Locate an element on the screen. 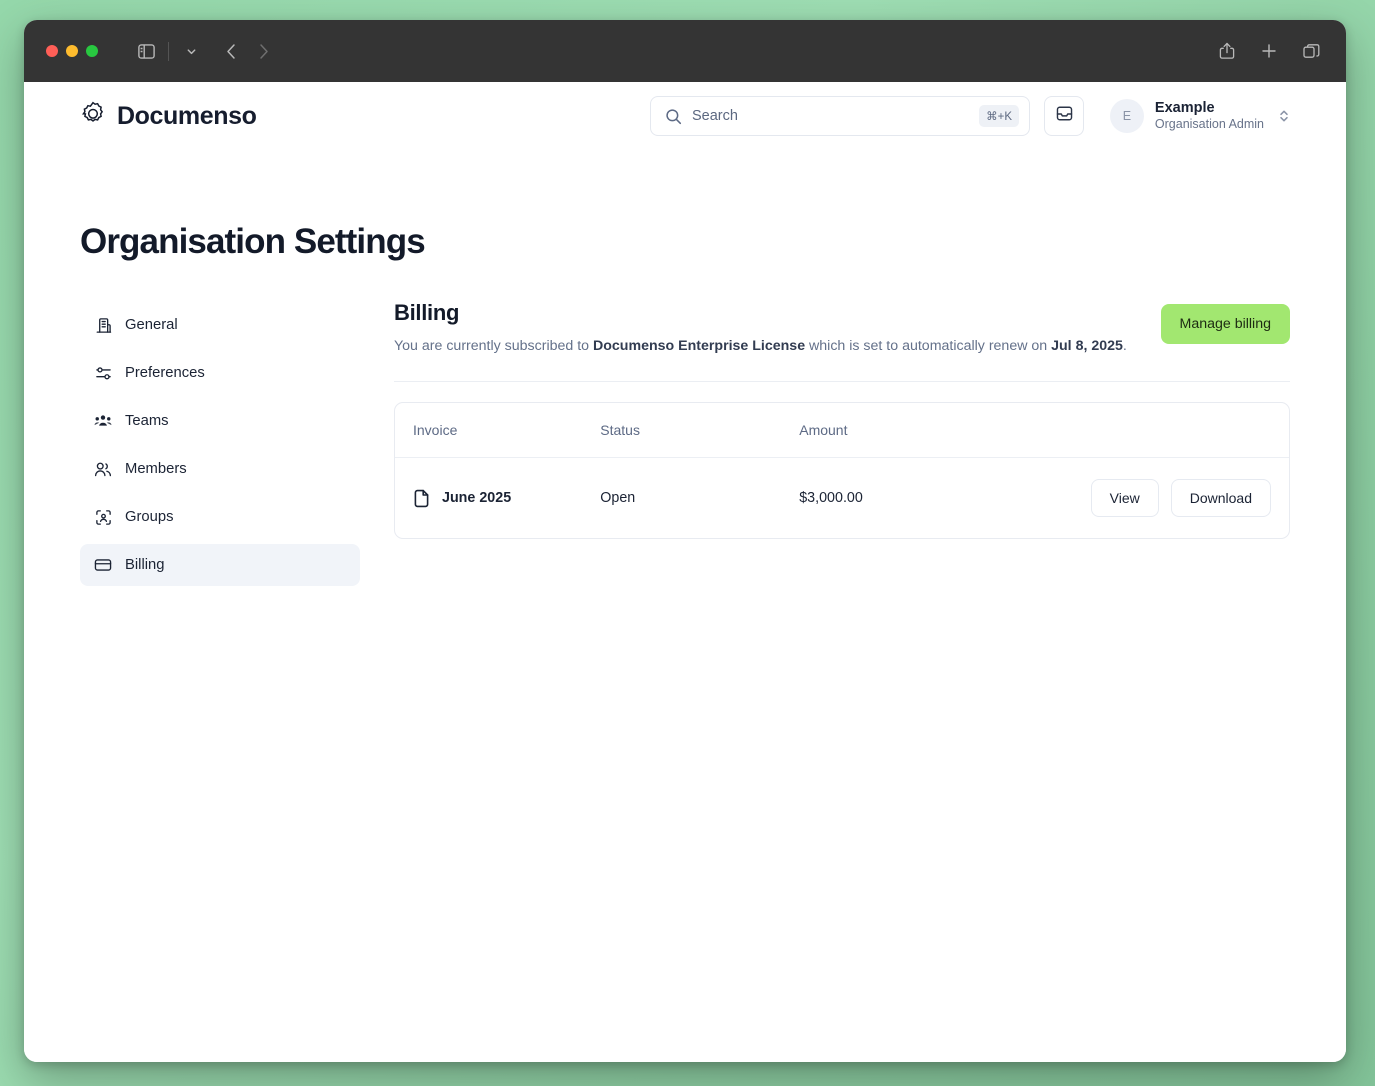  chevron-down-icon is located at coordinates (191, 51).